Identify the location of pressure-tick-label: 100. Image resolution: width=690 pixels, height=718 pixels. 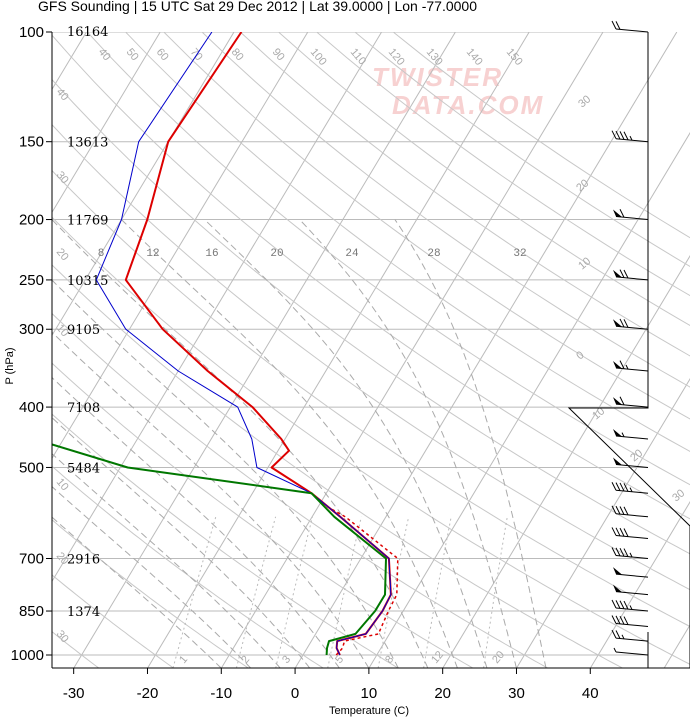
(31, 32).